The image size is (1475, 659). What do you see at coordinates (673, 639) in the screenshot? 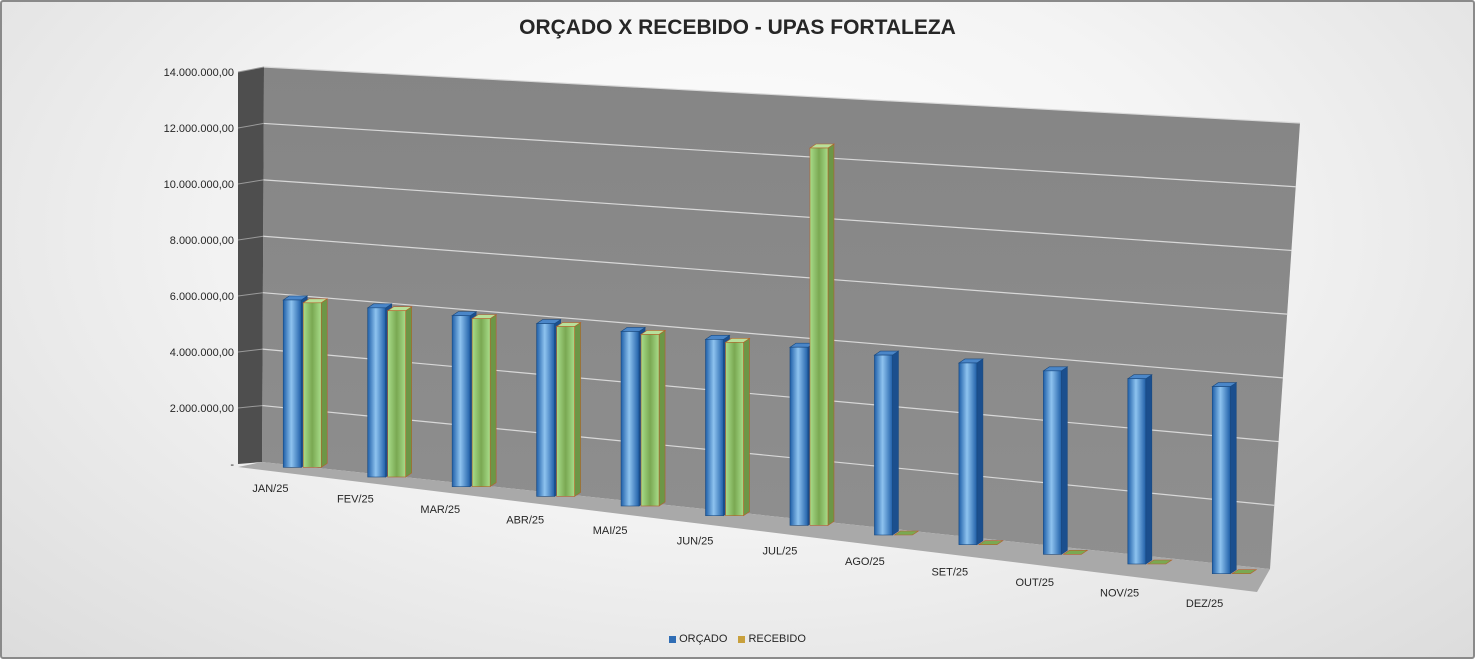
I see `legend-swatch-orcado` at bounding box center [673, 639].